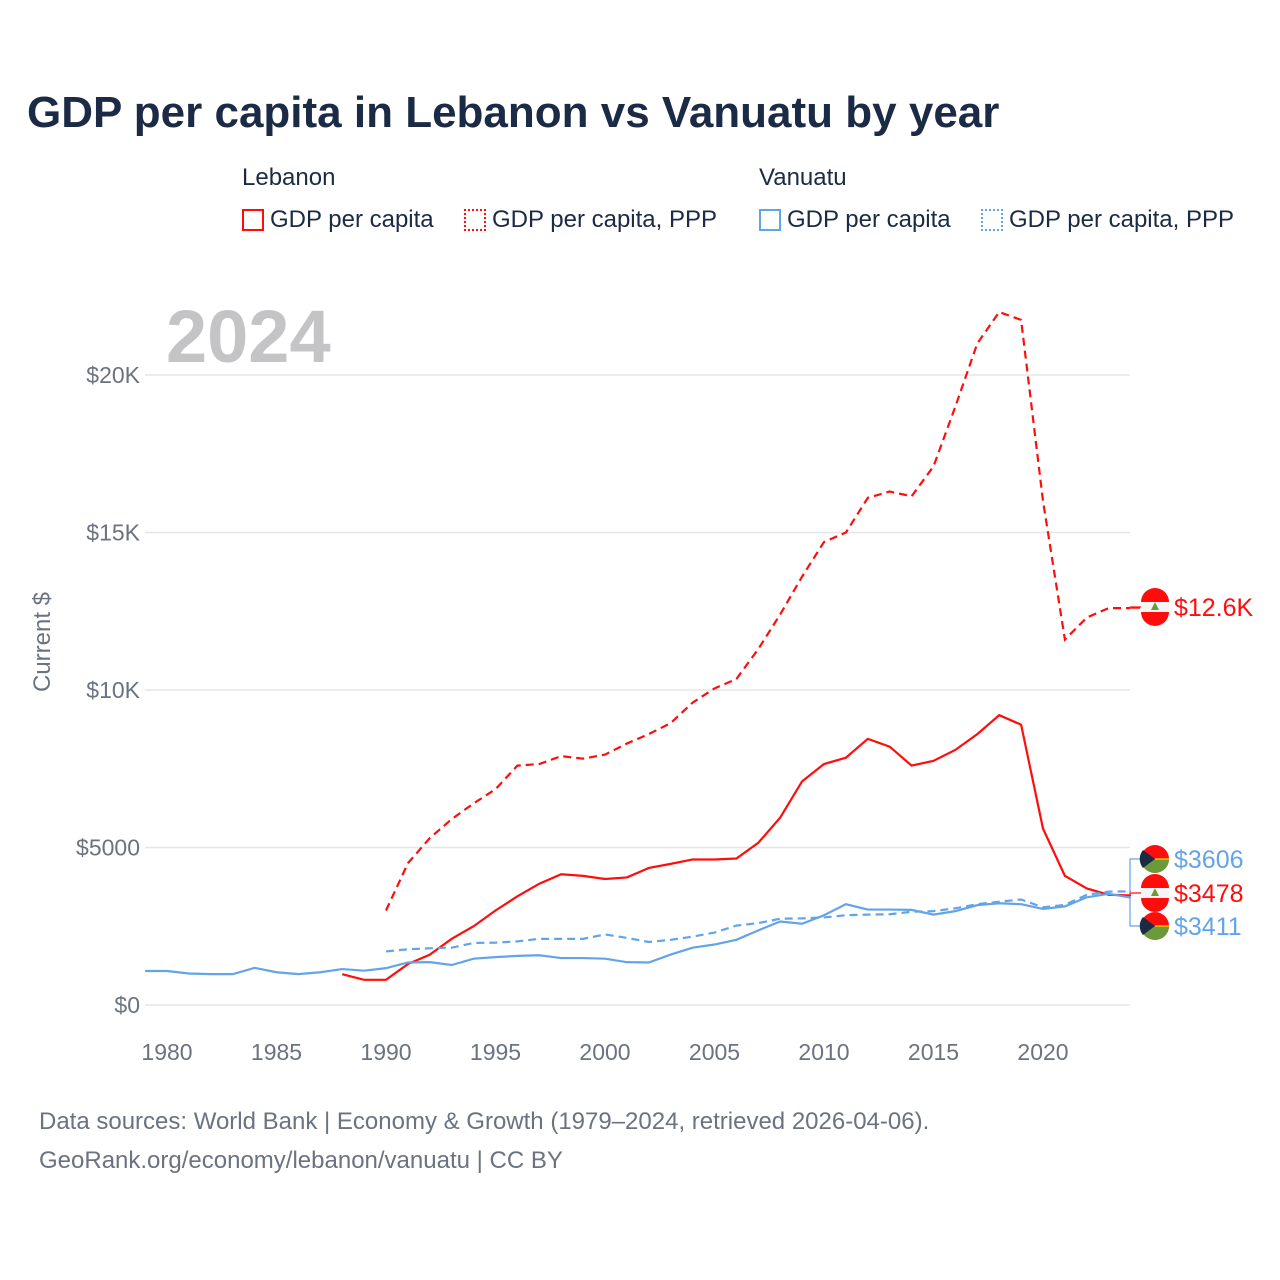 This screenshot has height=1280, width=1280. What do you see at coordinates (166, 1052) in the screenshot?
I see `x-tick-label: 1980` at bounding box center [166, 1052].